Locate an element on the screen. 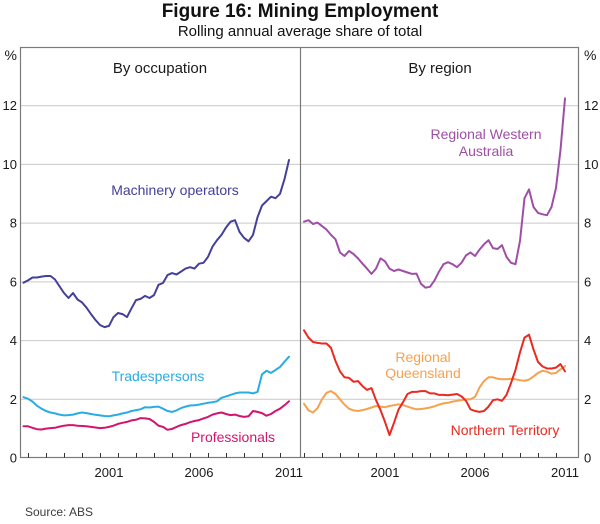  page-title: Figure 16: Mining Employment is located at coordinates (300, 11).